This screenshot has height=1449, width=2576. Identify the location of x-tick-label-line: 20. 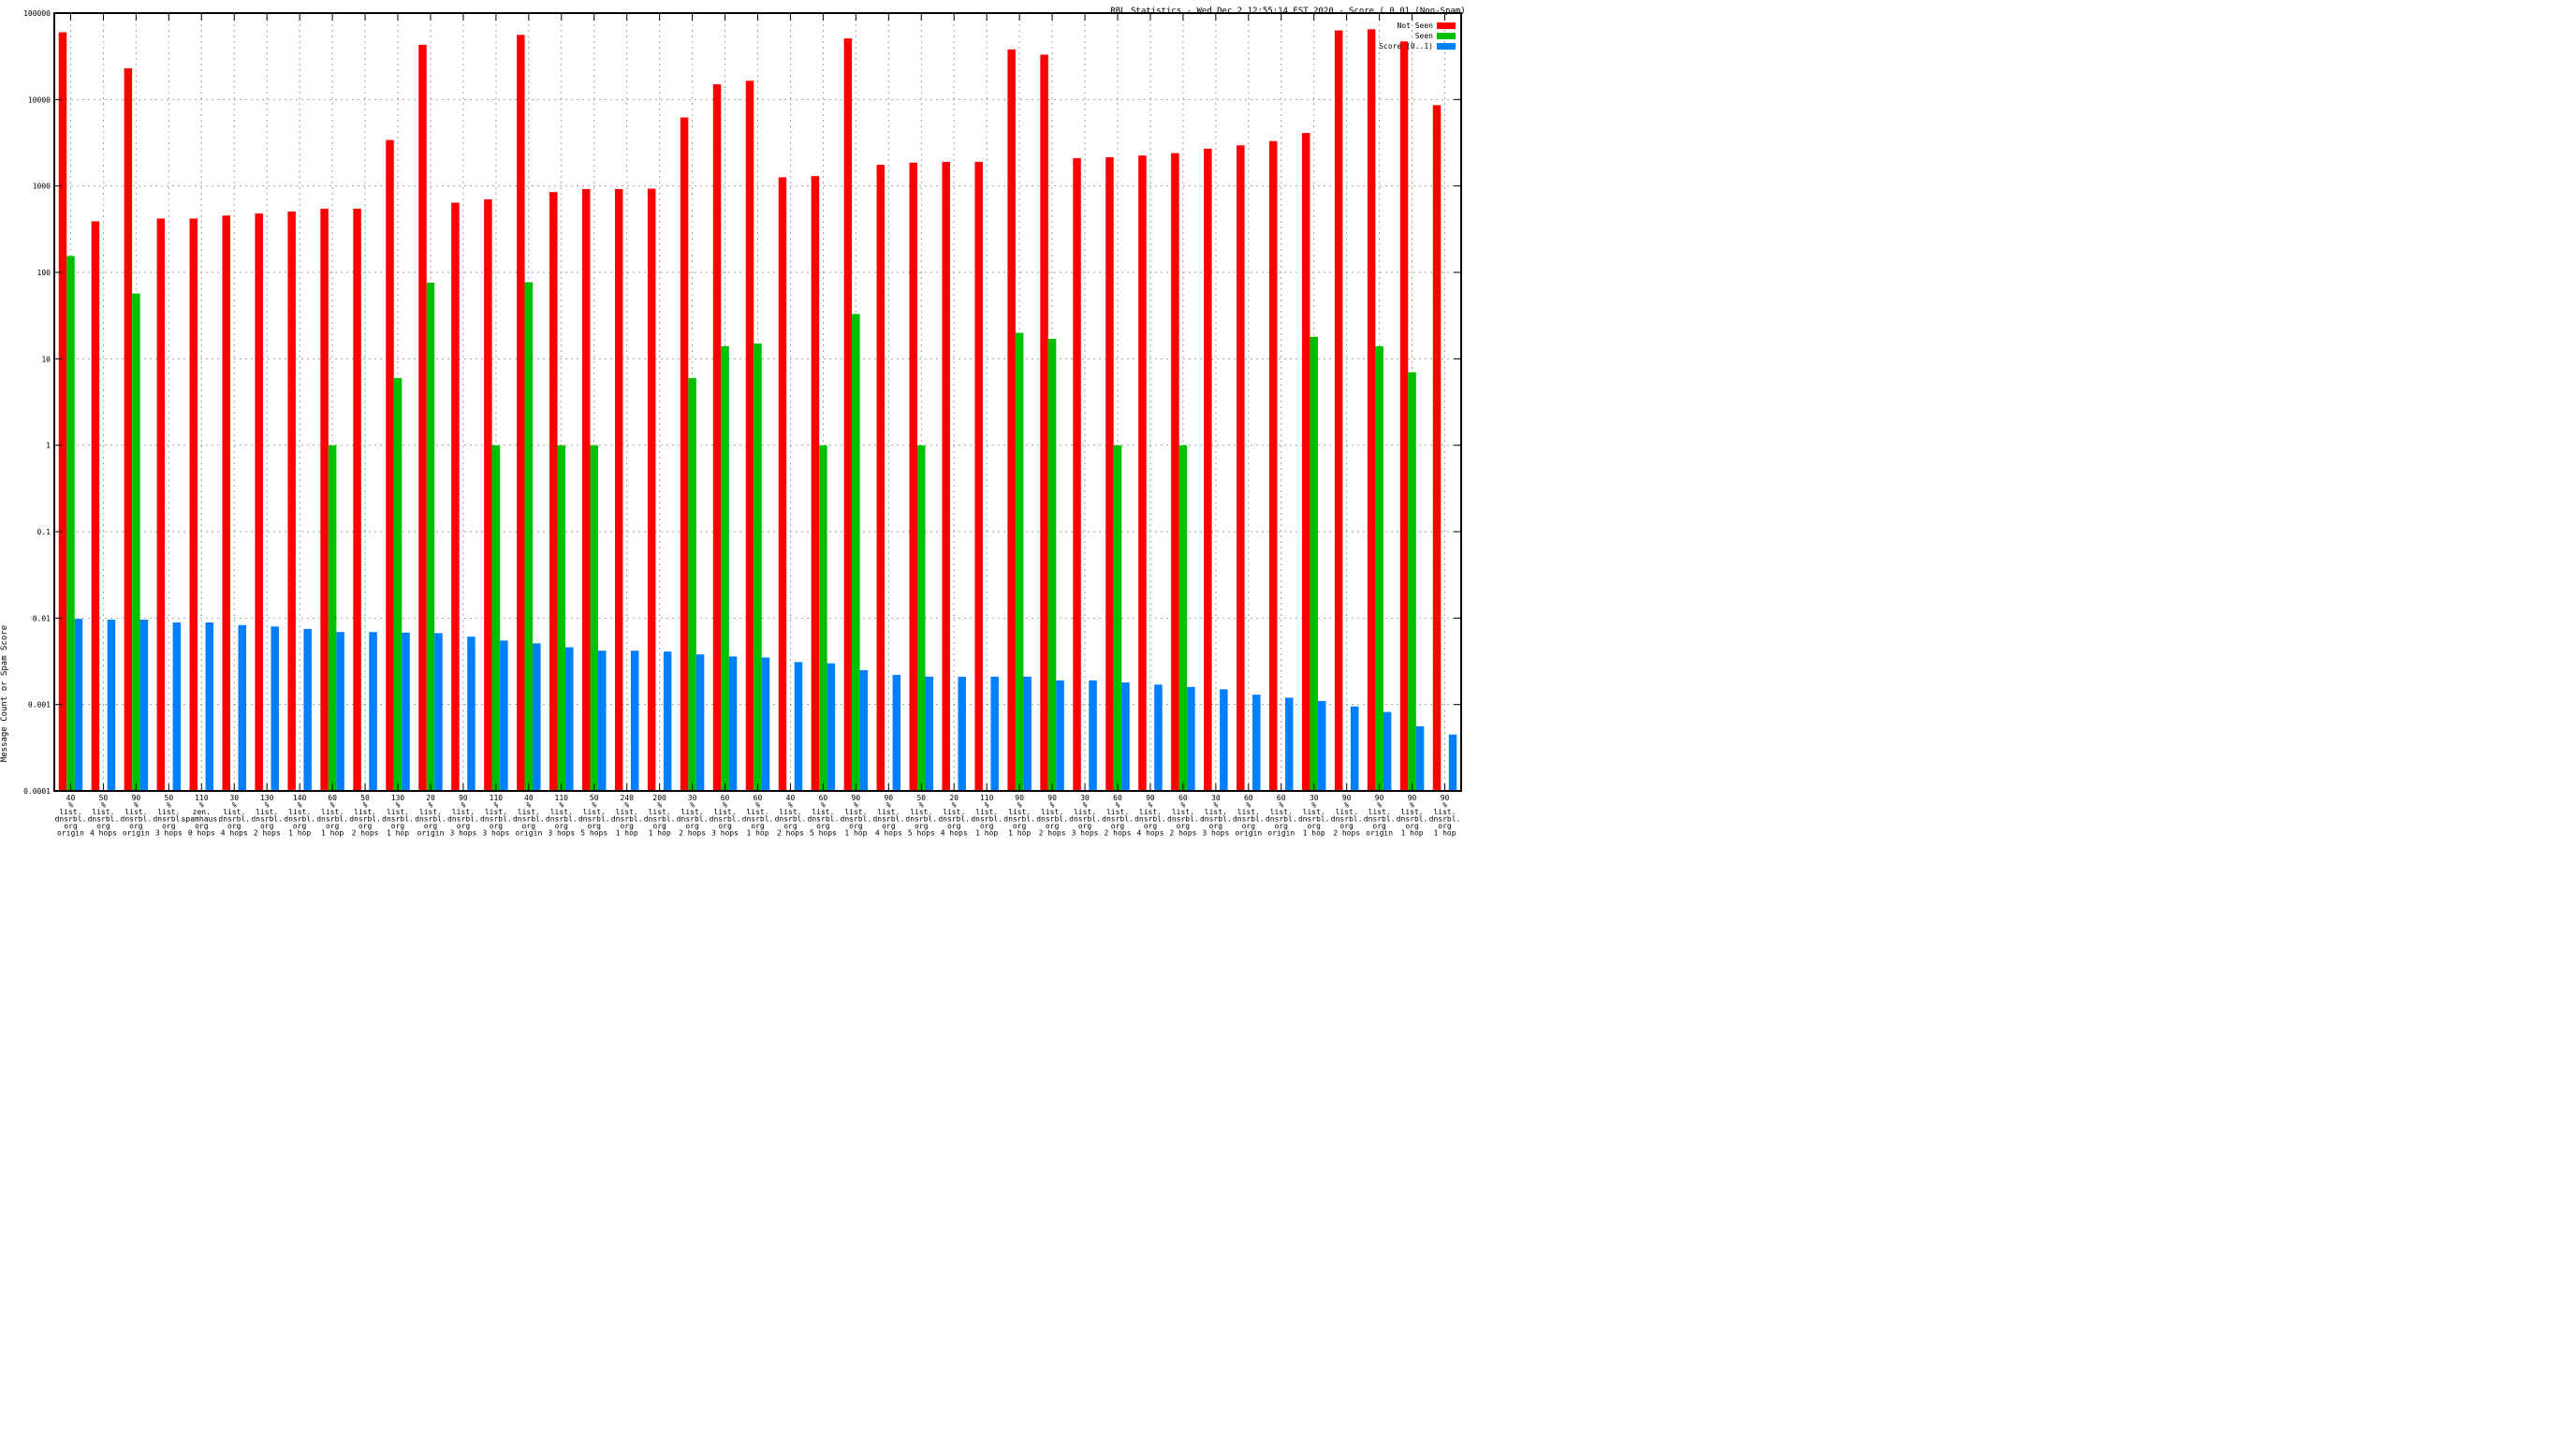
(954, 798).